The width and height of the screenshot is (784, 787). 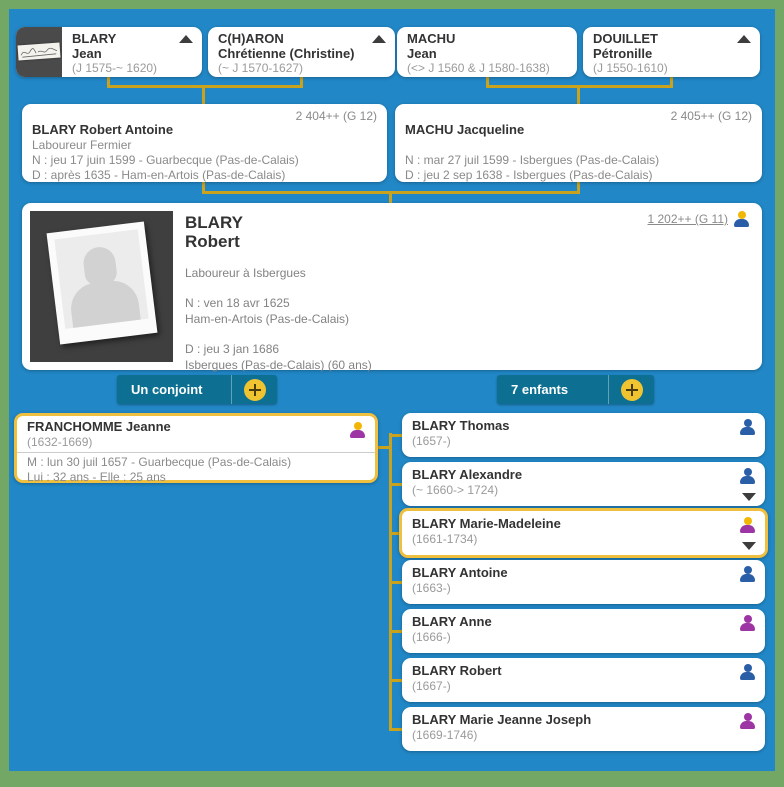 I want to click on child-name: BLARY Marie Jeanne Joseph, so click(x=502, y=719).